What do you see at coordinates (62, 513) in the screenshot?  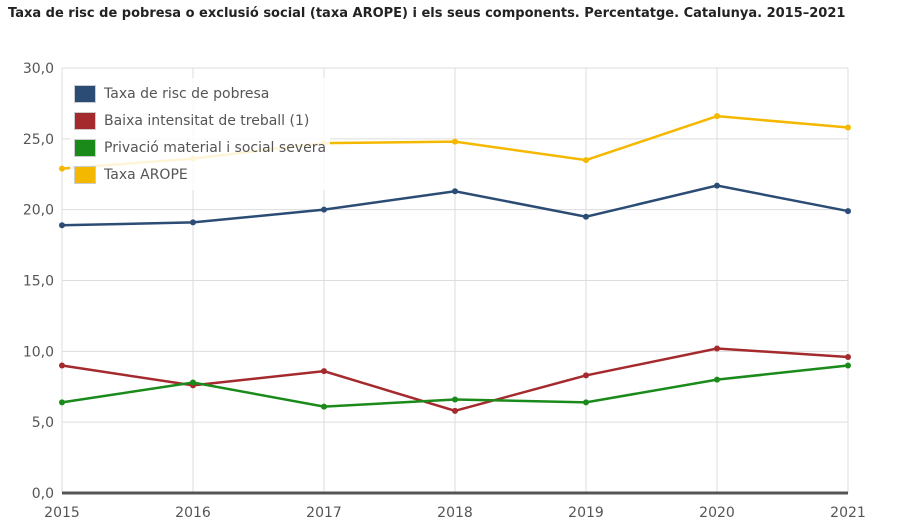 I see `x-tick-label: 2015` at bounding box center [62, 513].